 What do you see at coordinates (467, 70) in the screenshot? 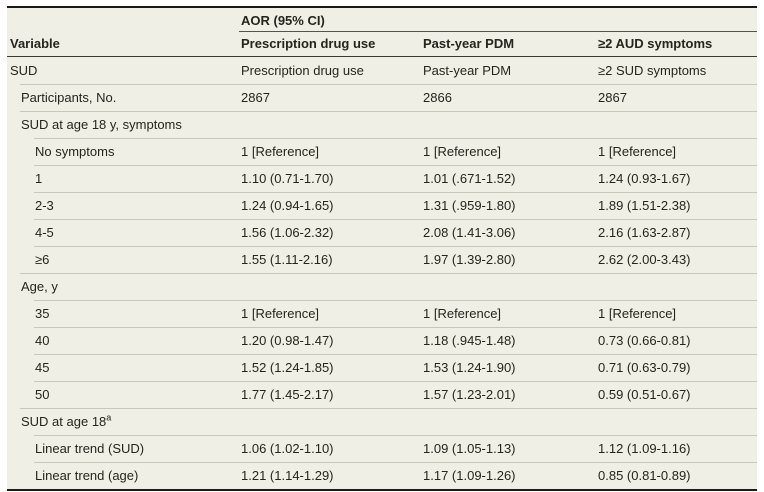
I see `value-cell: Past-year PDM` at bounding box center [467, 70].